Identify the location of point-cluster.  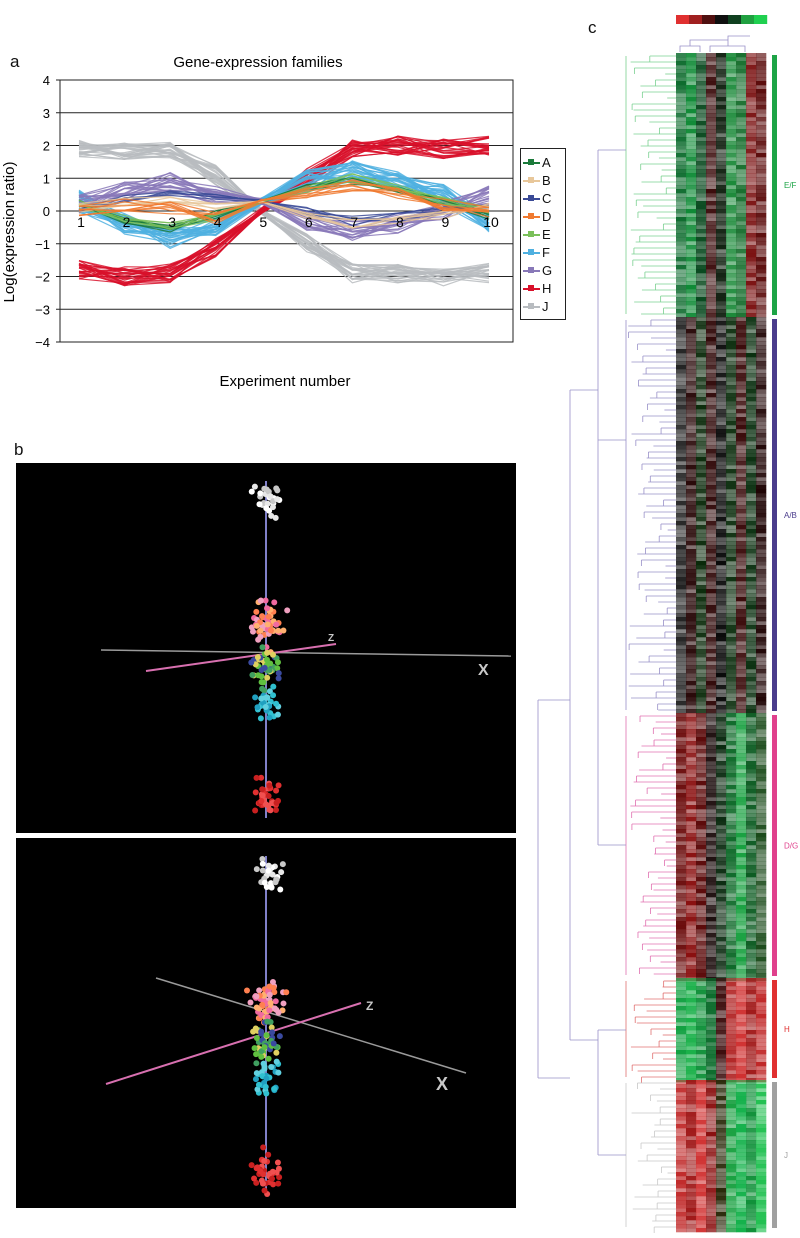
(267, 702).